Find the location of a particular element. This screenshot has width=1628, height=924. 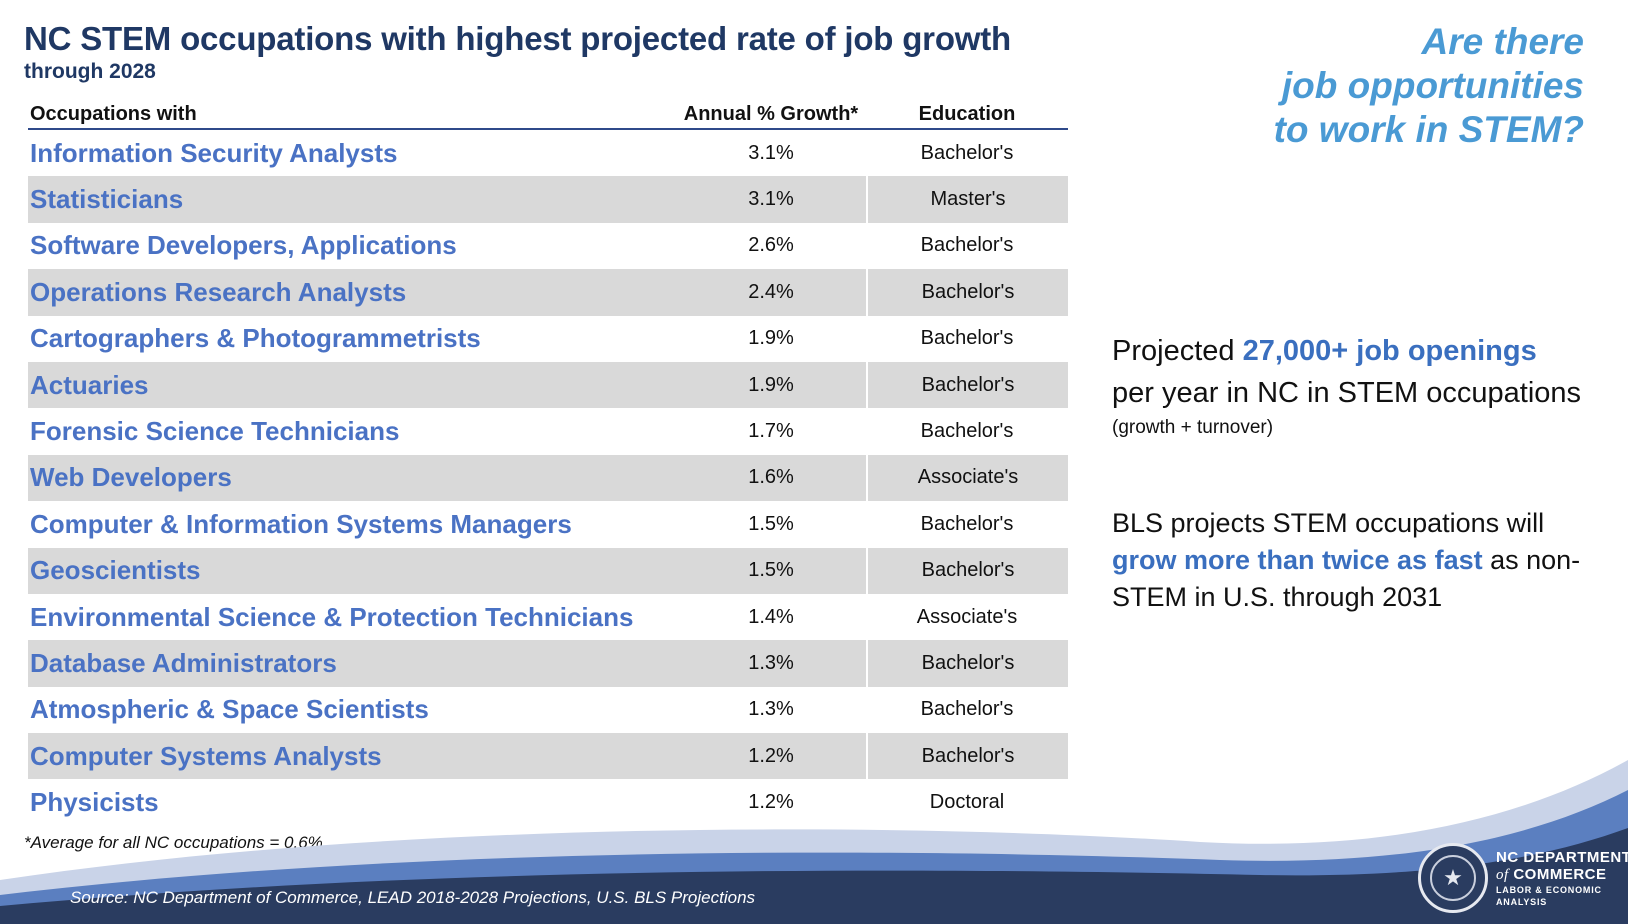

growth-cell: 1.4% is located at coordinates (771, 616).